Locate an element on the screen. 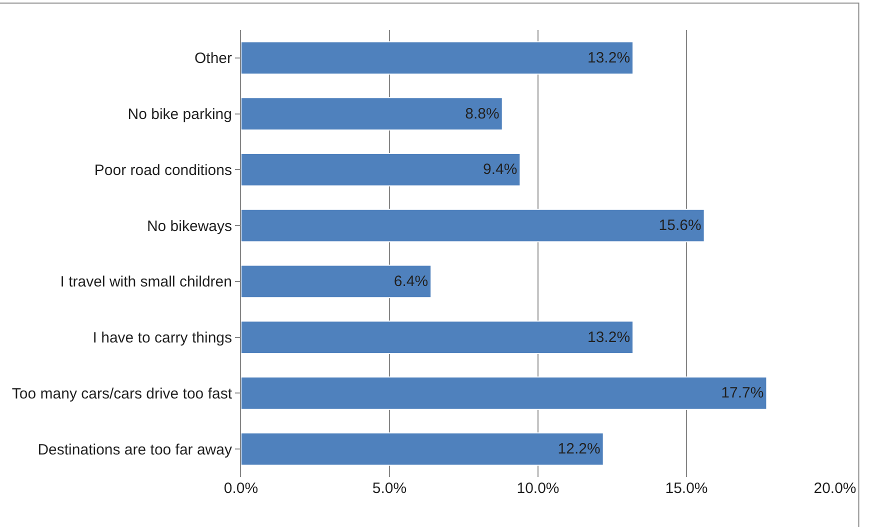 The height and width of the screenshot is (527, 875). y-tick-label: Destinations are too far away is located at coordinates (135, 449).